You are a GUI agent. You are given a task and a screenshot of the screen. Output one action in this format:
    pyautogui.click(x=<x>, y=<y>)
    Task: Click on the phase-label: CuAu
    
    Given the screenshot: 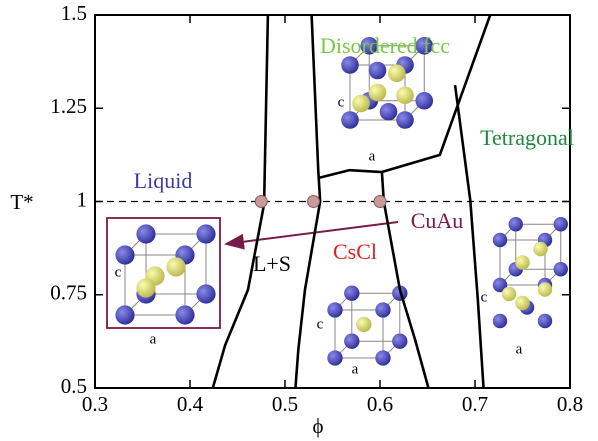 What is the action you would take?
    pyautogui.click(x=437, y=220)
    